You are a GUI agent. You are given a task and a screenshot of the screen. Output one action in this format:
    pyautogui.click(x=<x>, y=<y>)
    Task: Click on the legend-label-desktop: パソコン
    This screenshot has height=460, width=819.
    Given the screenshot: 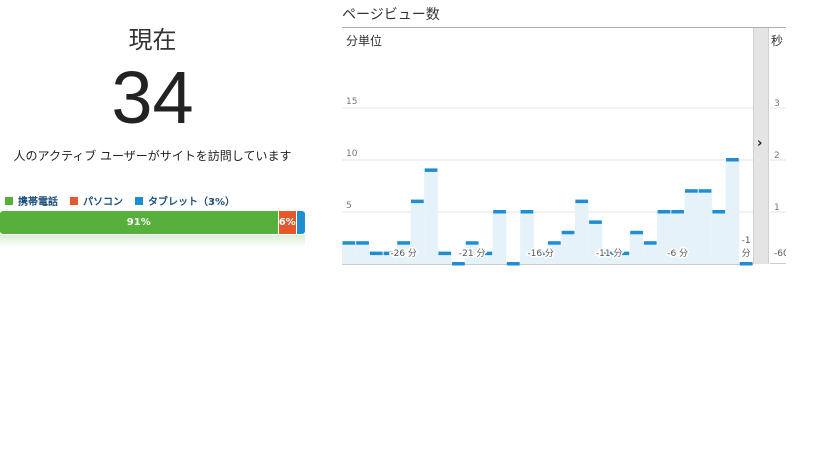 What is the action you would take?
    pyautogui.click(x=103, y=202)
    